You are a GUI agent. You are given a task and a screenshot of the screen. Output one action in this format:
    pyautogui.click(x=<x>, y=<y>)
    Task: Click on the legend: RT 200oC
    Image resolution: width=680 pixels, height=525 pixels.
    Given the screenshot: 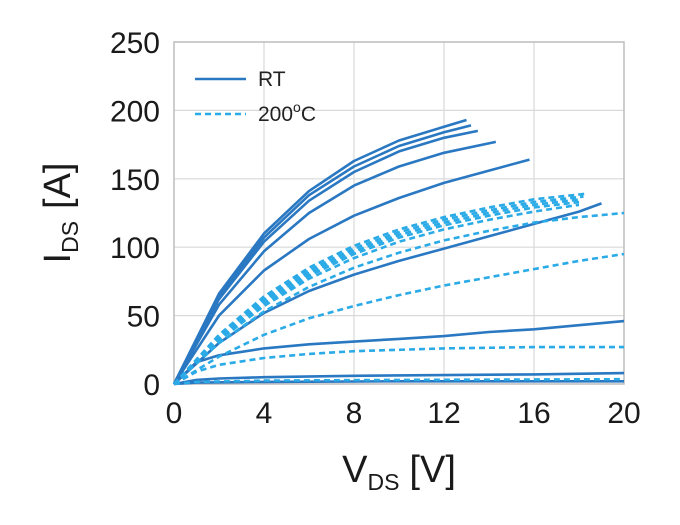 What is the action you would take?
    pyautogui.click(x=255, y=97)
    